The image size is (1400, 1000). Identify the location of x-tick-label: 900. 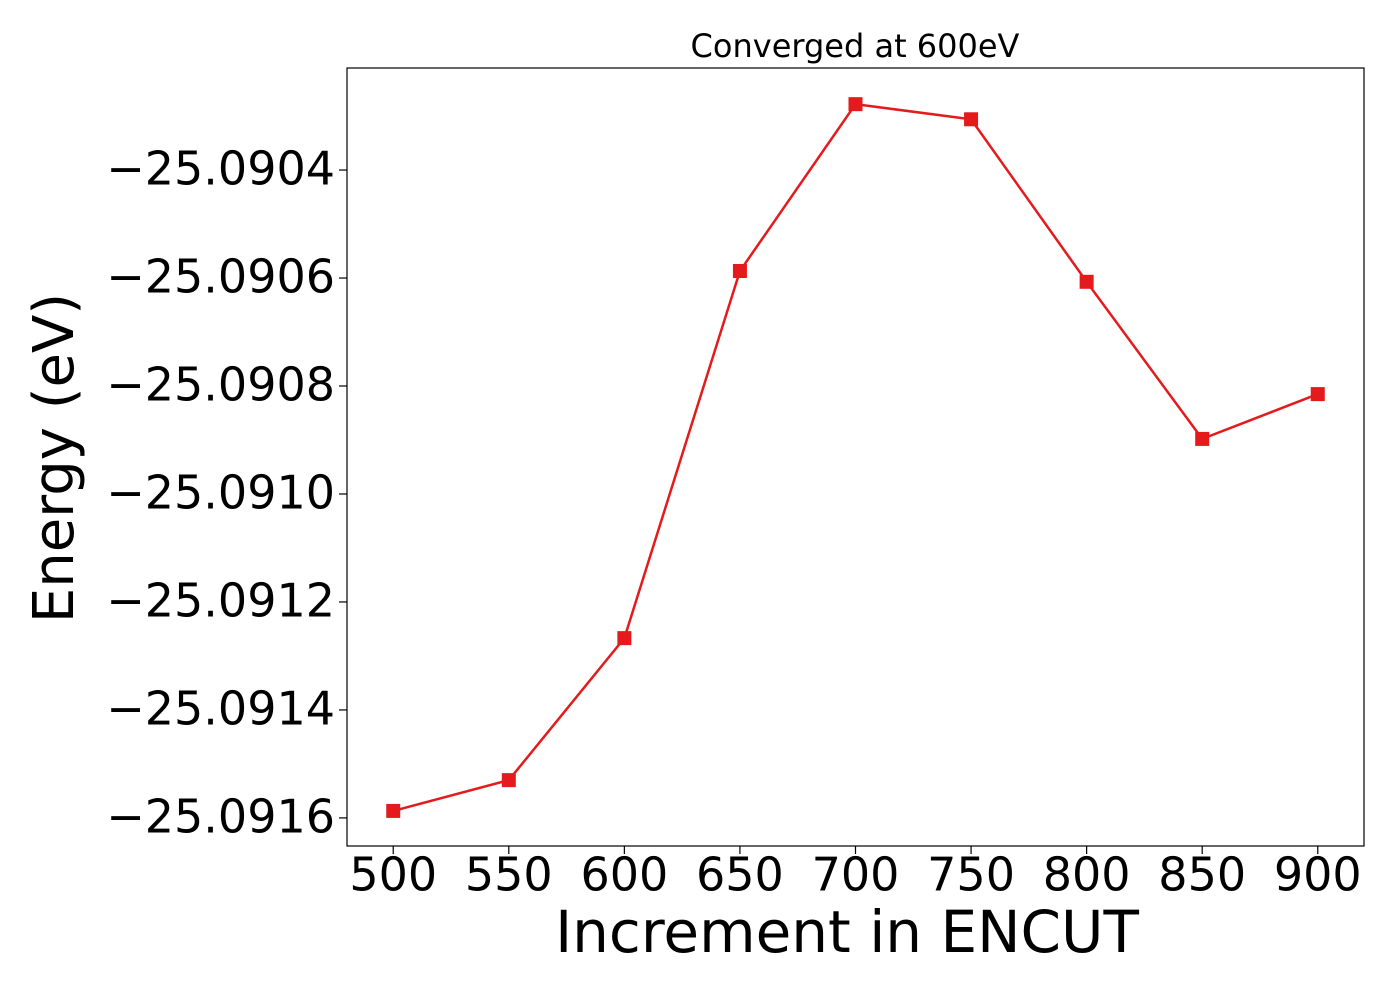
(1318, 875).